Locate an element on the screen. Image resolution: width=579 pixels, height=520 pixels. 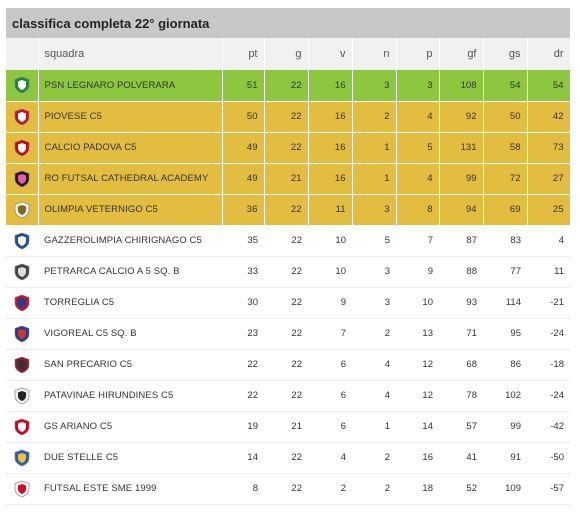
team-name: PSN LEGNARO POLVERARA is located at coordinates (130, 85).